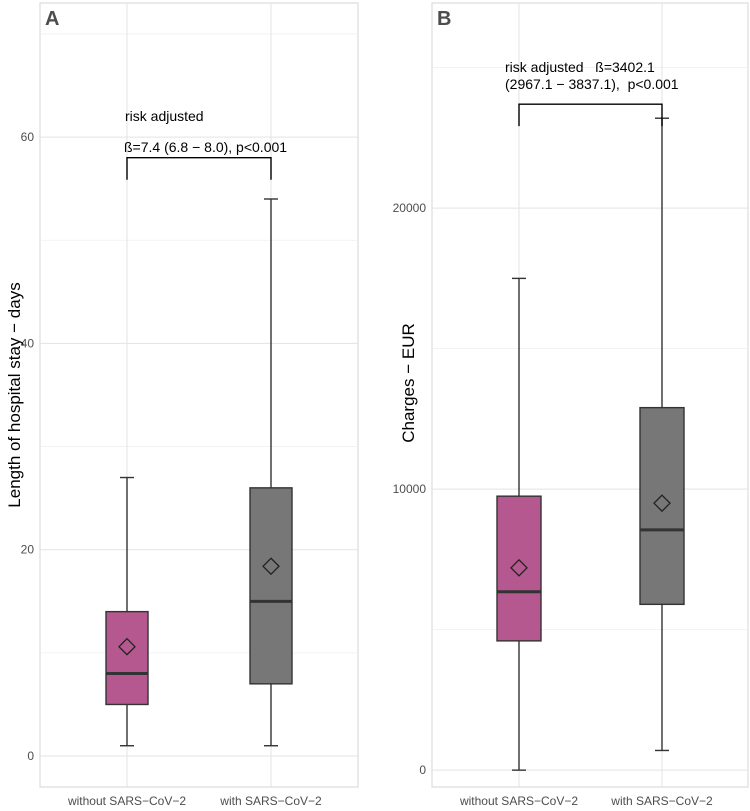 Image resolution: width=750 pixels, height=811 pixels. What do you see at coordinates (28, 550) in the screenshot?
I see `panel-a-y-tick-label: 20` at bounding box center [28, 550].